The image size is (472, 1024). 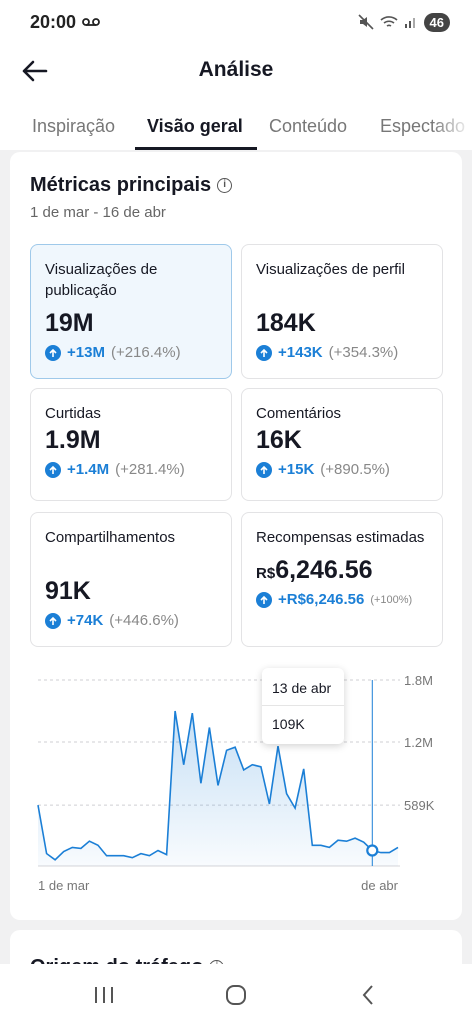 I want to click on change-absolute: +143K, so click(x=300, y=352).